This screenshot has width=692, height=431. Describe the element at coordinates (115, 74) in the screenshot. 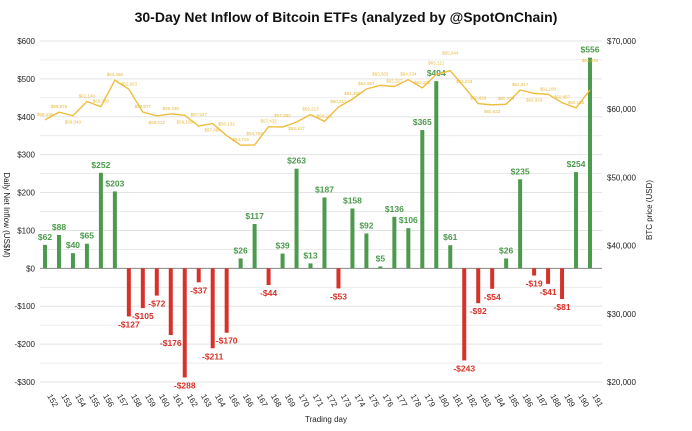

I see `price-data-label: $64,266` at that location.